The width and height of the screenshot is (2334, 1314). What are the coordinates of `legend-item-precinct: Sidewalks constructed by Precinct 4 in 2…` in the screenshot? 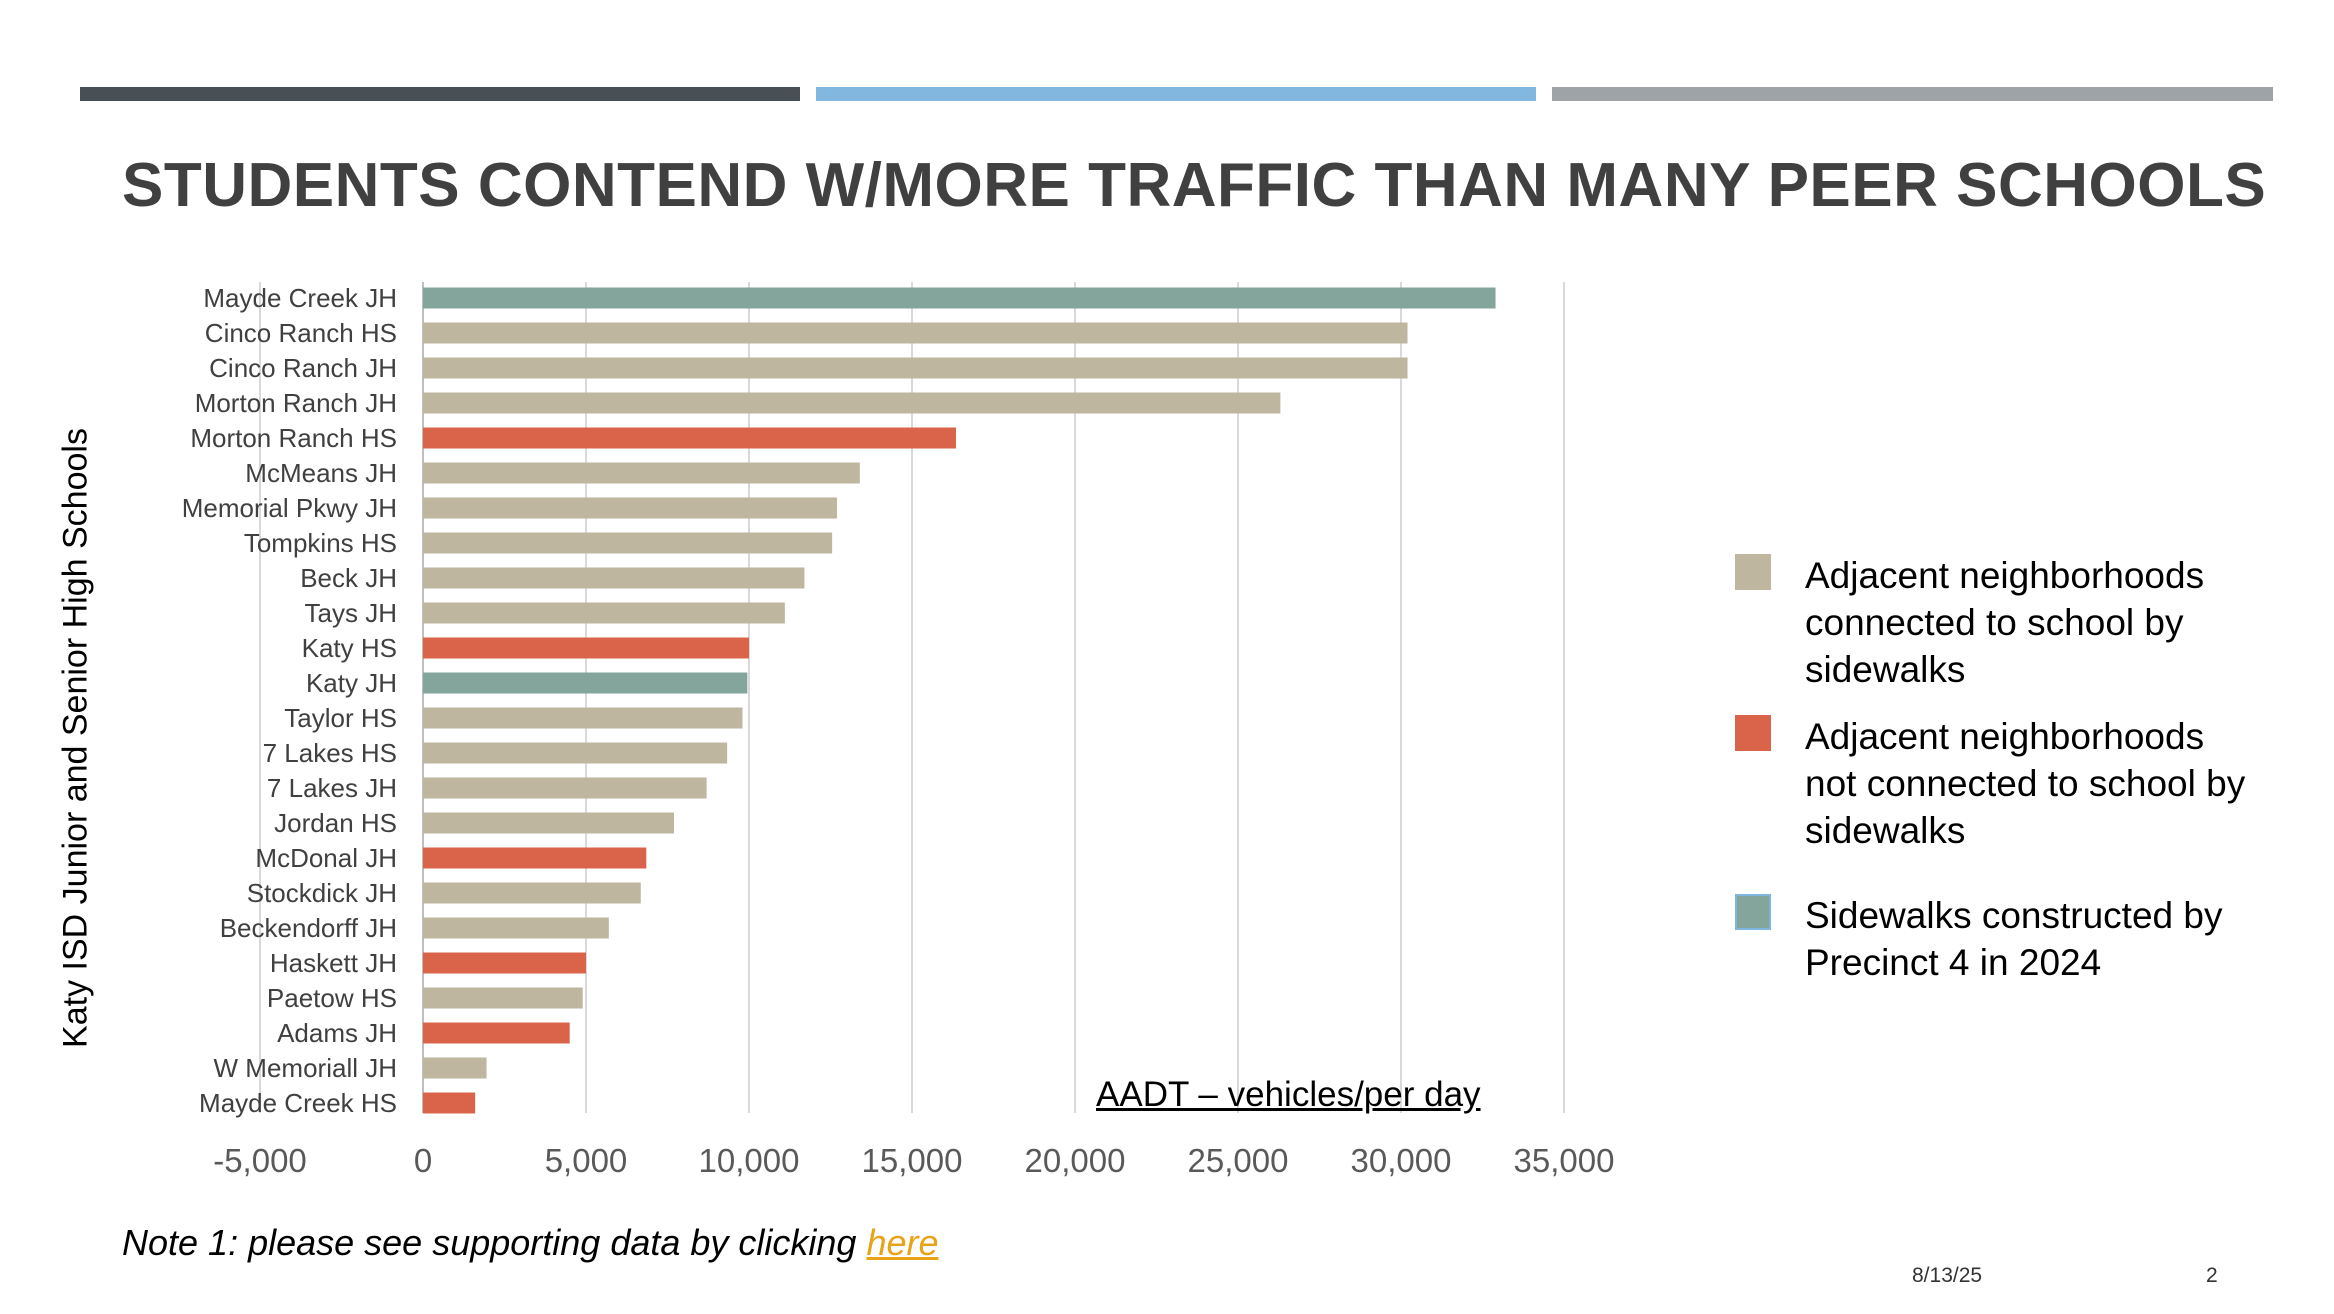 It's located at (1995, 939).